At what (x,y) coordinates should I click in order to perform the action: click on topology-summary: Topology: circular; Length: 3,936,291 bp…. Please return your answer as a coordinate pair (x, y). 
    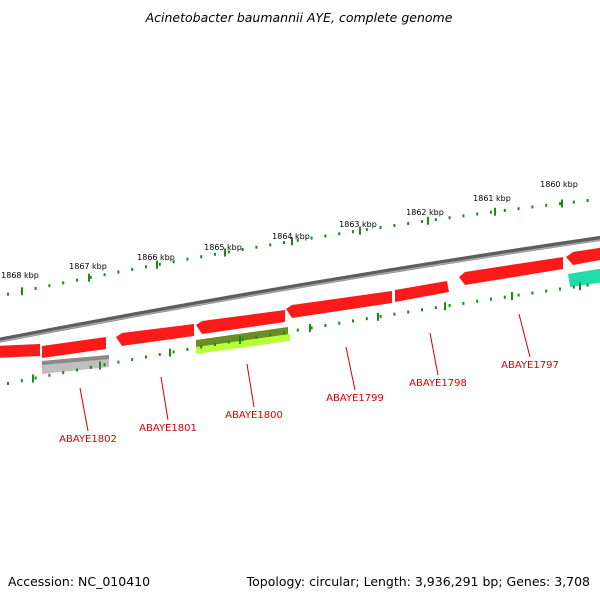
    Looking at the image, I should click on (418, 581).